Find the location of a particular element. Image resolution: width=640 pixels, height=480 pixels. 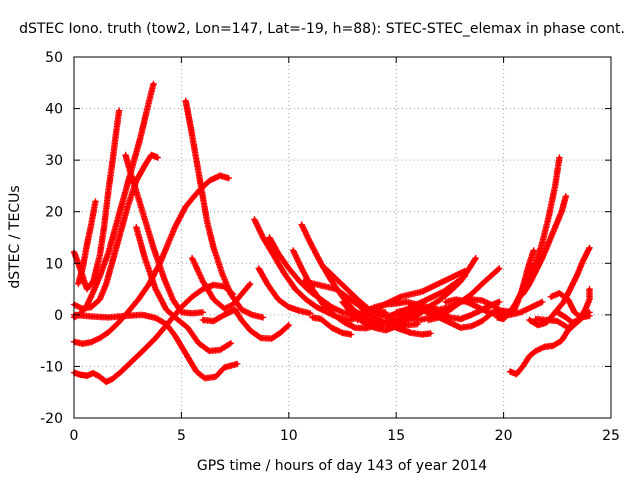

y-tick-label: 30 is located at coordinates (54, 161).